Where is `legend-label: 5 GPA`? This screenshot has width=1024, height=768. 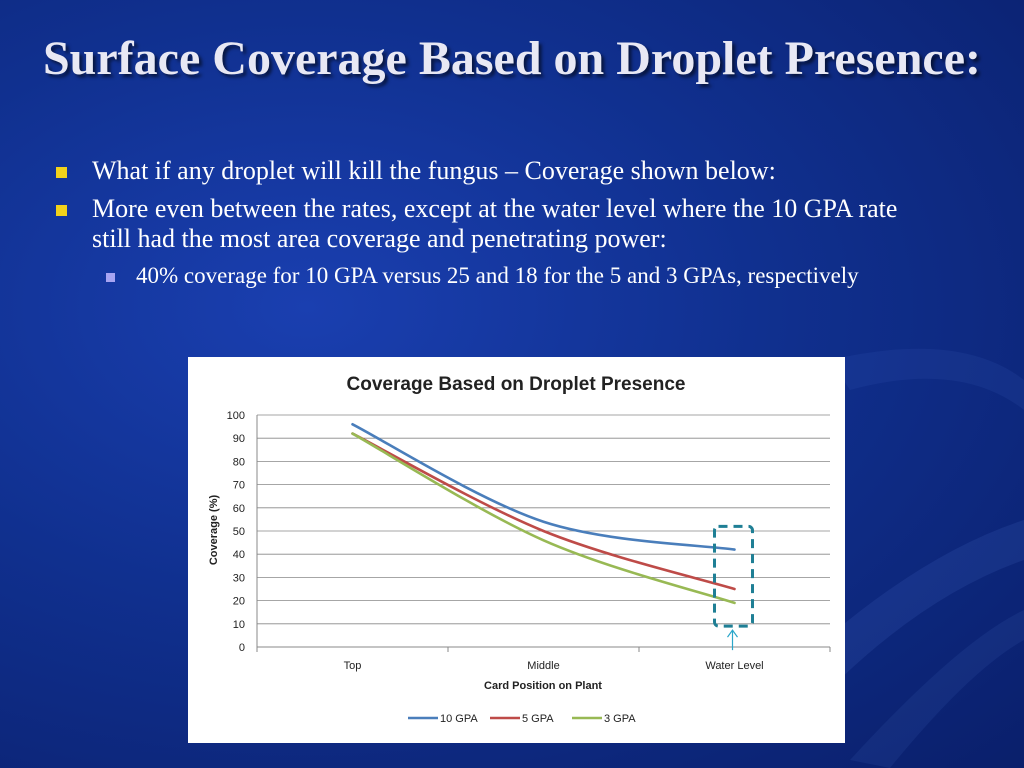
legend-label: 5 GPA is located at coordinates (538, 719).